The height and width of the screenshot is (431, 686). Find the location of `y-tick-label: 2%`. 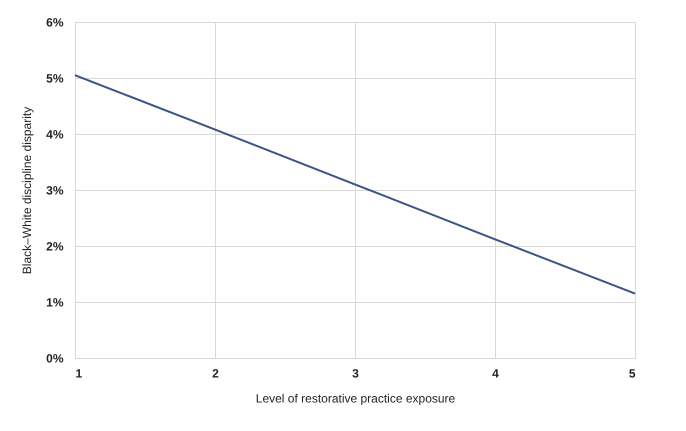

y-tick-label: 2% is located at coordinates (55, 247).